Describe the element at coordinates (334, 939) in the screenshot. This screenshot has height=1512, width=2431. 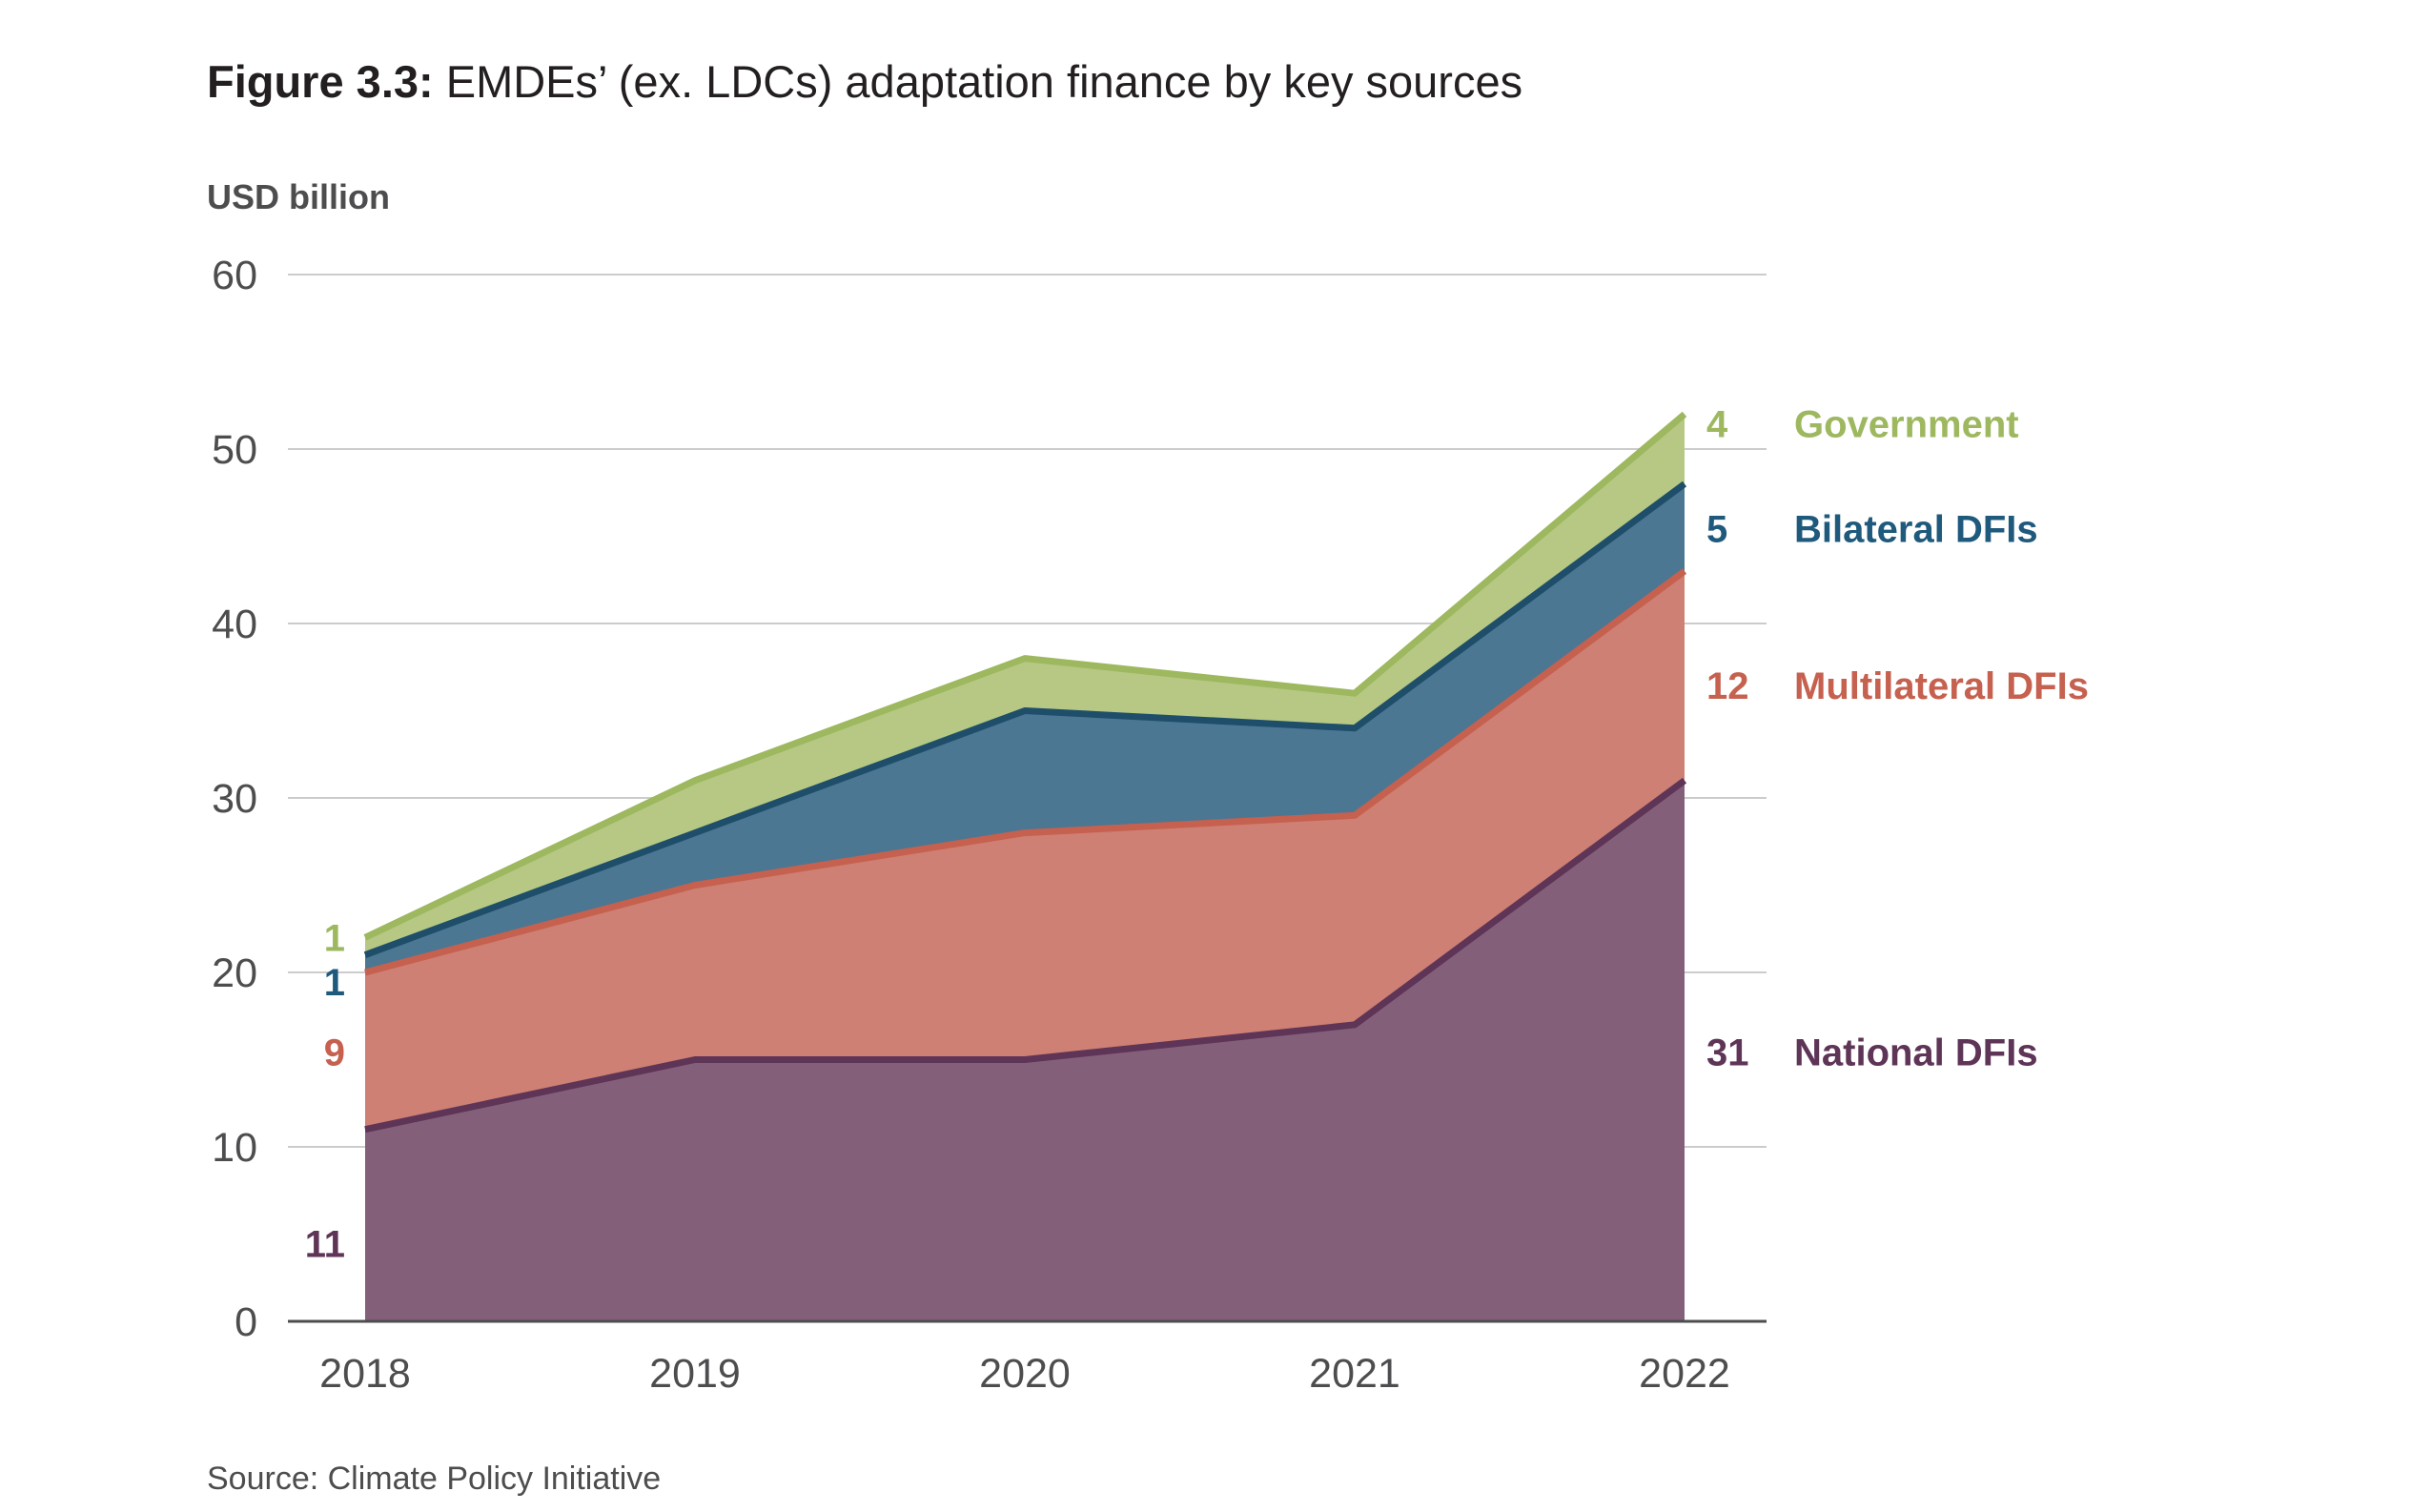
I see `start-label-government: 1` at that location.